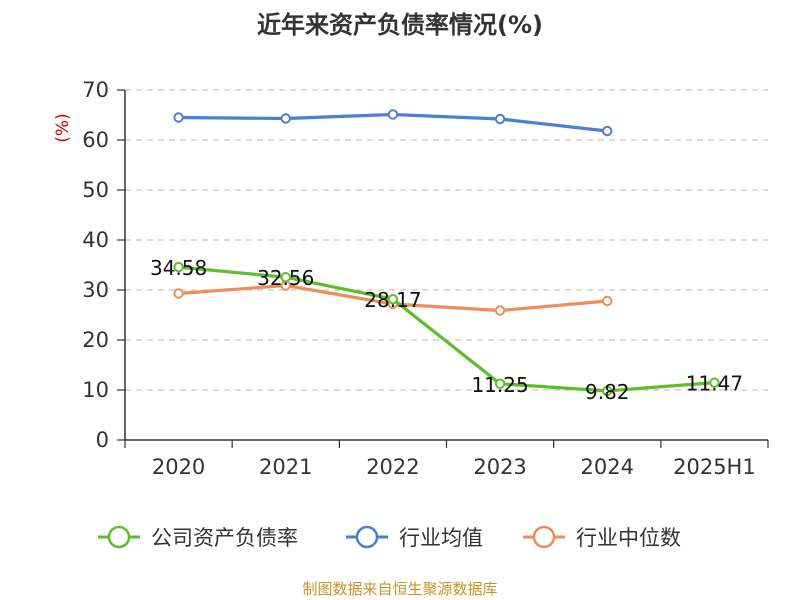 This screenshot has width=800, height=600. What do you see at coordinates (95, 265) in the screenshot?
I see `y-tick-labels: 0 10 20 30 40 50 60 70` at bounding box center [95, 265].